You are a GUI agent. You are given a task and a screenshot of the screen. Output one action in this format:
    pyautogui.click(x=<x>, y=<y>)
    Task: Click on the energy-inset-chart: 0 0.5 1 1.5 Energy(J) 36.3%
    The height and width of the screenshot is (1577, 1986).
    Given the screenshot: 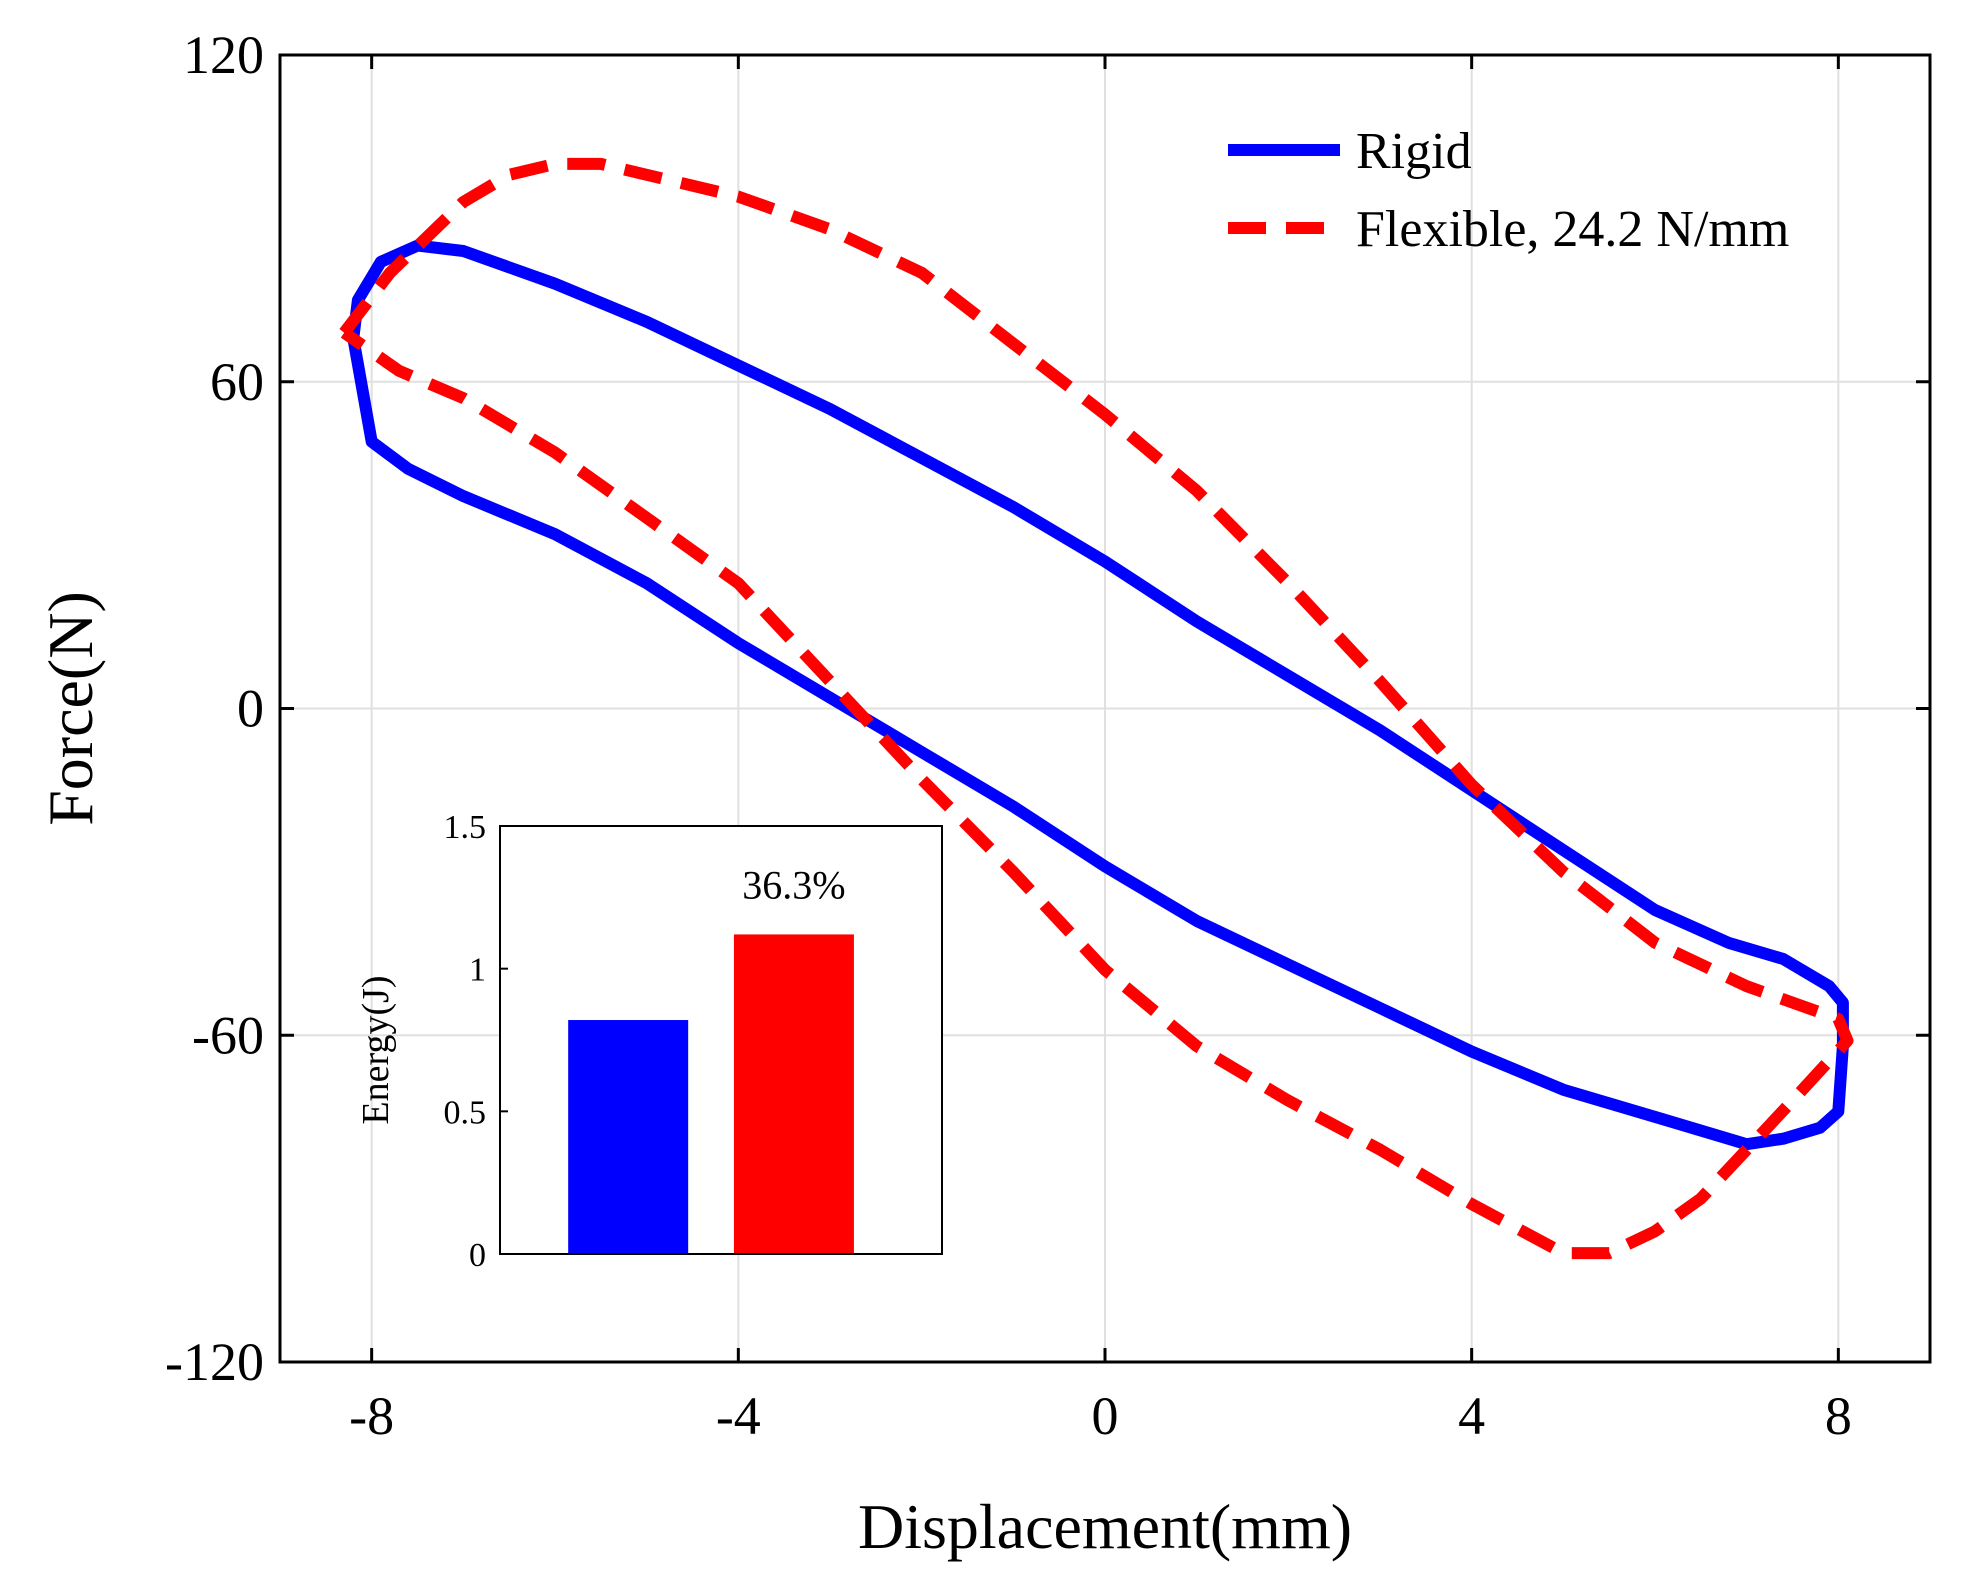 What is the action you would take?
    pyautogui.click(x=649, y=1041)
    